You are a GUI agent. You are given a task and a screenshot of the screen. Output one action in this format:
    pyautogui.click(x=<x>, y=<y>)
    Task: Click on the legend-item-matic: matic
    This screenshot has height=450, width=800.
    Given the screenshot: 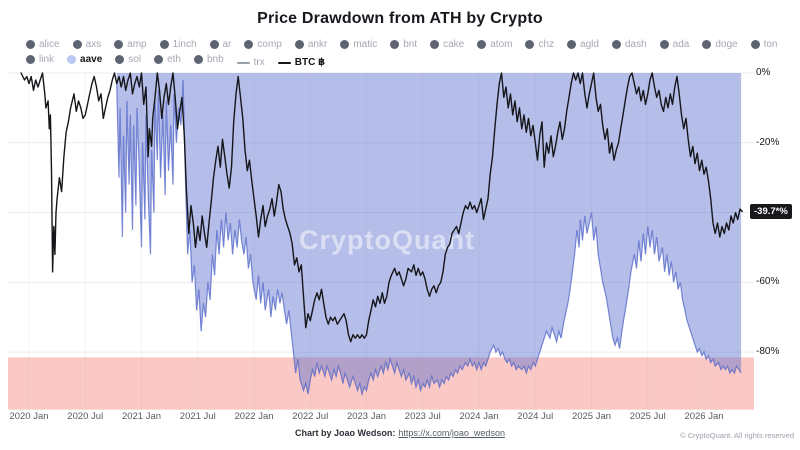 What is the action you would take?
    pyautogui.click(x=358, y=44)
    